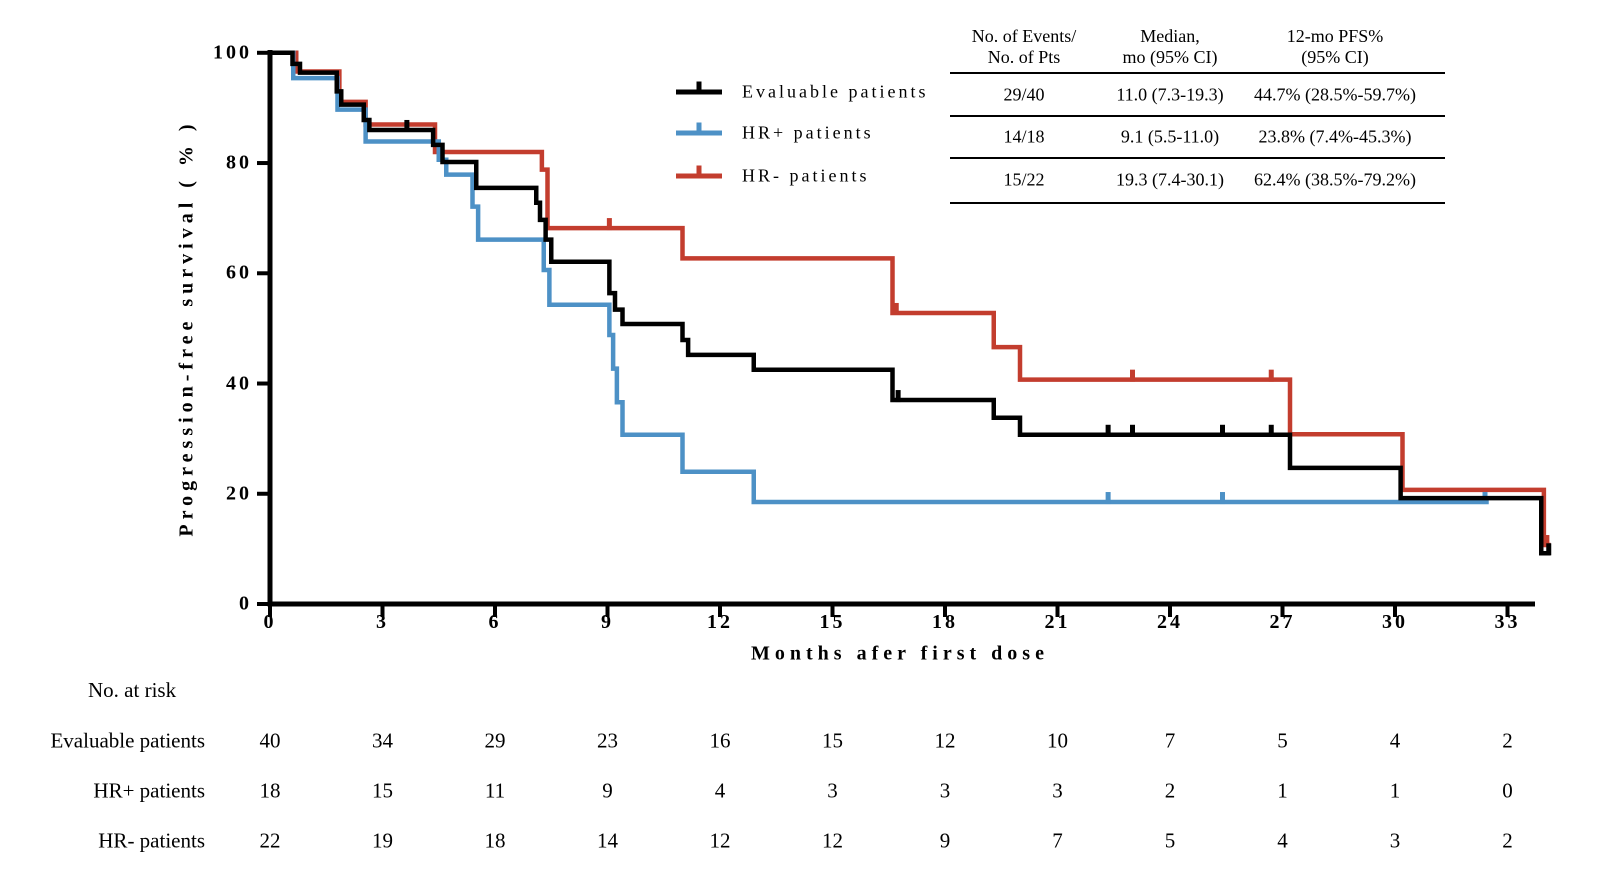 The height and width of the screenshot is (888, 1618). Describe the element at coordinates (1507, 790) in the screenshot. I see `at-risk-count: 0` at that location.